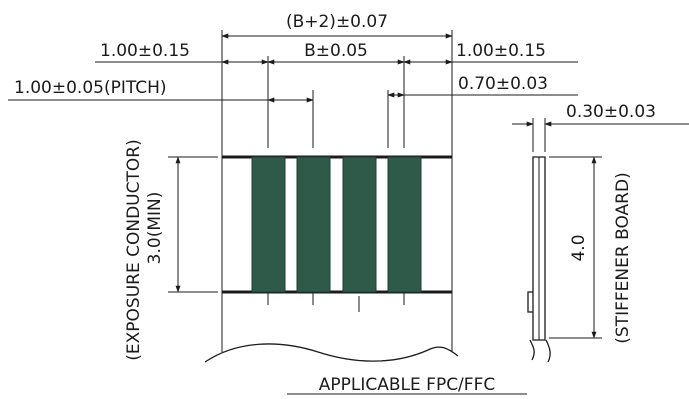 Image resolution: width=689 pixels, height=399 pixels. I want to click on caption-text: APPLICABLE FPC/FFC, so click(407, 385).